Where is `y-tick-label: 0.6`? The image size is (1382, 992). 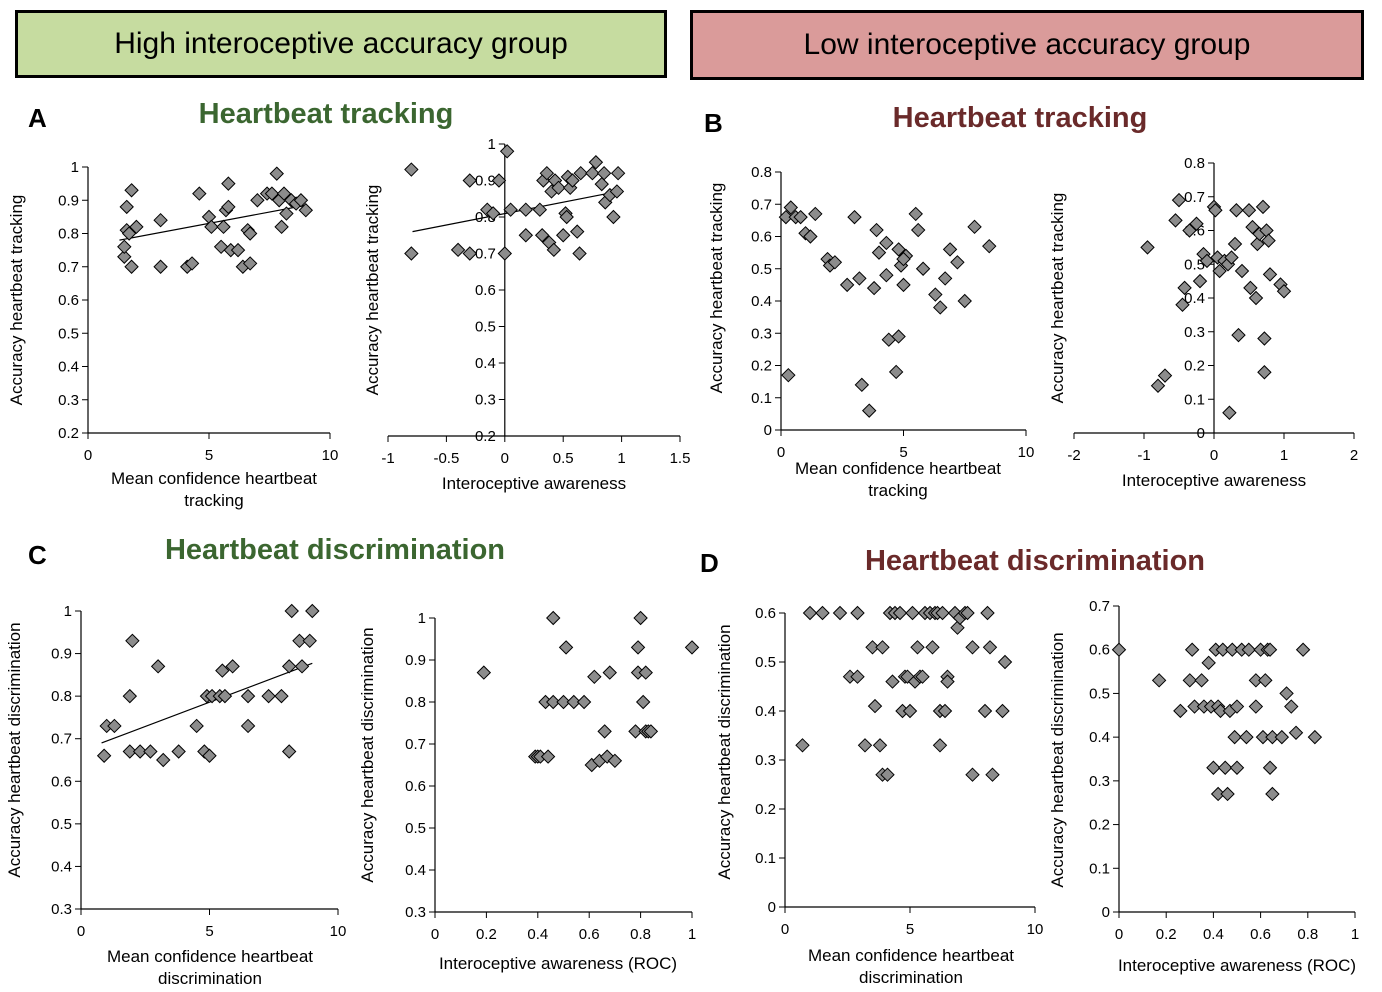 y-tick-label: 0.6 is located at coordinates (485, 290).